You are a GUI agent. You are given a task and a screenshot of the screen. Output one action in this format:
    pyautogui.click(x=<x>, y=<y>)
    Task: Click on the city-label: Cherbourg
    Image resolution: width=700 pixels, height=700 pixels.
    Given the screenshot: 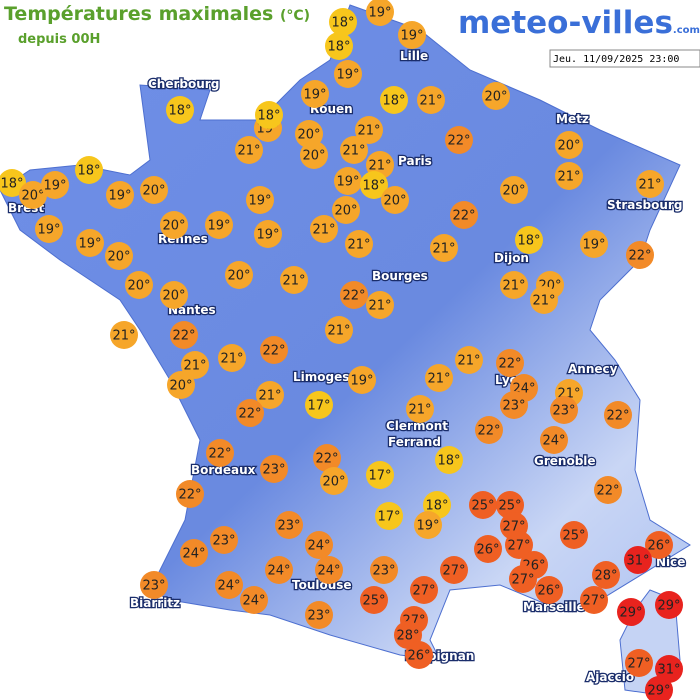 What is the action you would take?
    pyautogui.click(x=183, y=84)
    